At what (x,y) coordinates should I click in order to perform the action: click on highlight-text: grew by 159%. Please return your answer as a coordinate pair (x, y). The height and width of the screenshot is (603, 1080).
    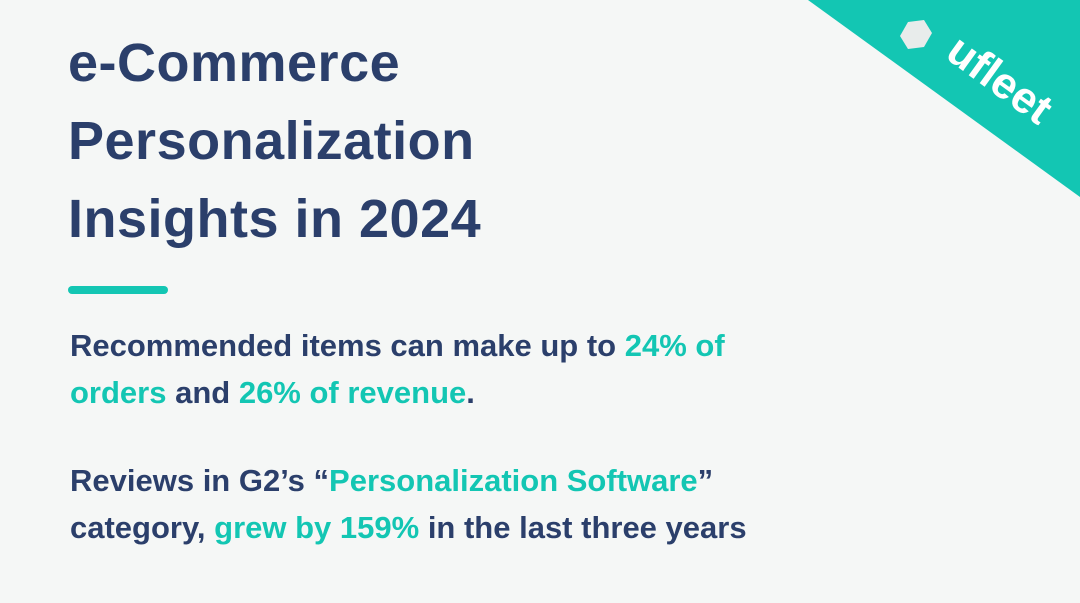
    Looking at the image, I should click on (317, 527).